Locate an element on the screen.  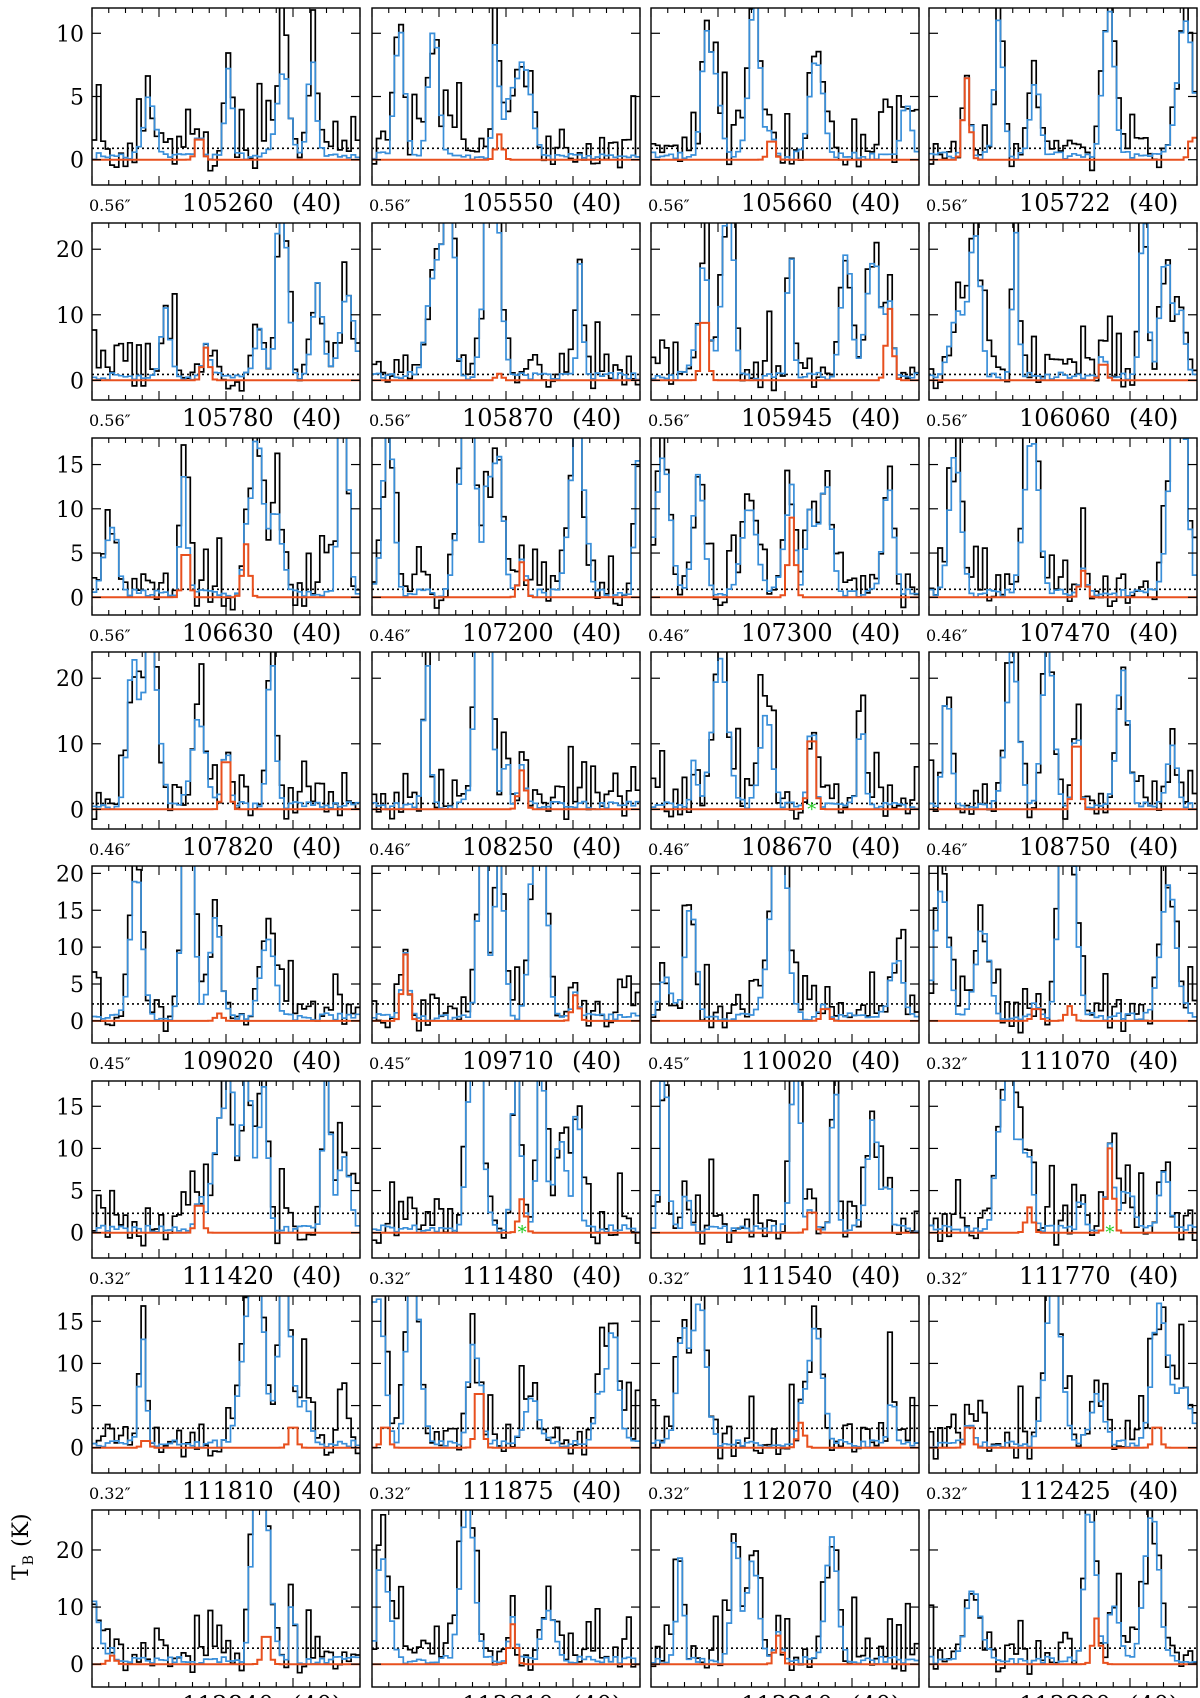
panel-frequency: 113610 is located at coordinates (508, 1694).